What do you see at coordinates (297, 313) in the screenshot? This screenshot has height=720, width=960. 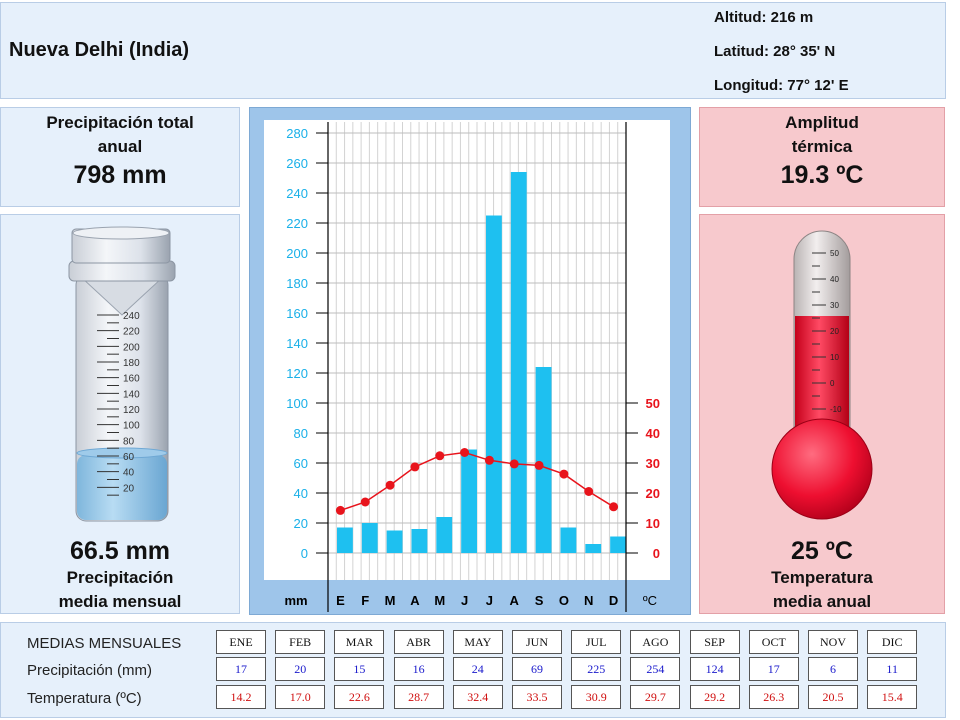 I see `left-axis-tick-label: 160` at bounding box center [297, 313].